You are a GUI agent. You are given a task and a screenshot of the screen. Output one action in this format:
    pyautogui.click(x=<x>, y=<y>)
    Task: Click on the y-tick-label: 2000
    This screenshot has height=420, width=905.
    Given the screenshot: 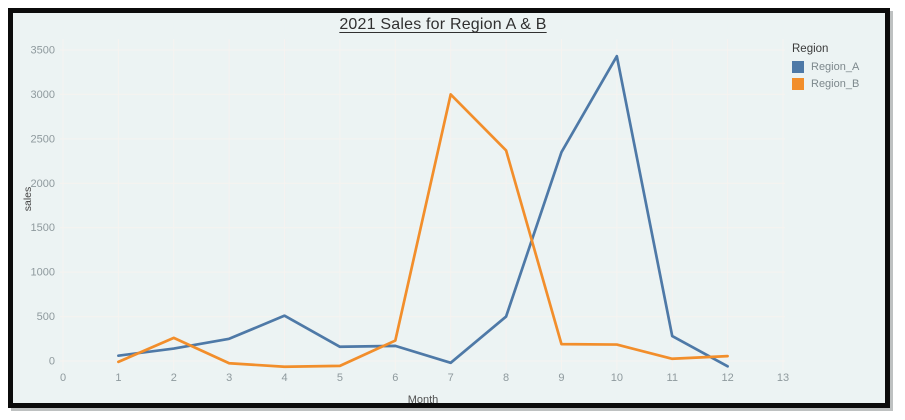 What is the action you would take?
    pyautogui.click(x=43, y=184)
    